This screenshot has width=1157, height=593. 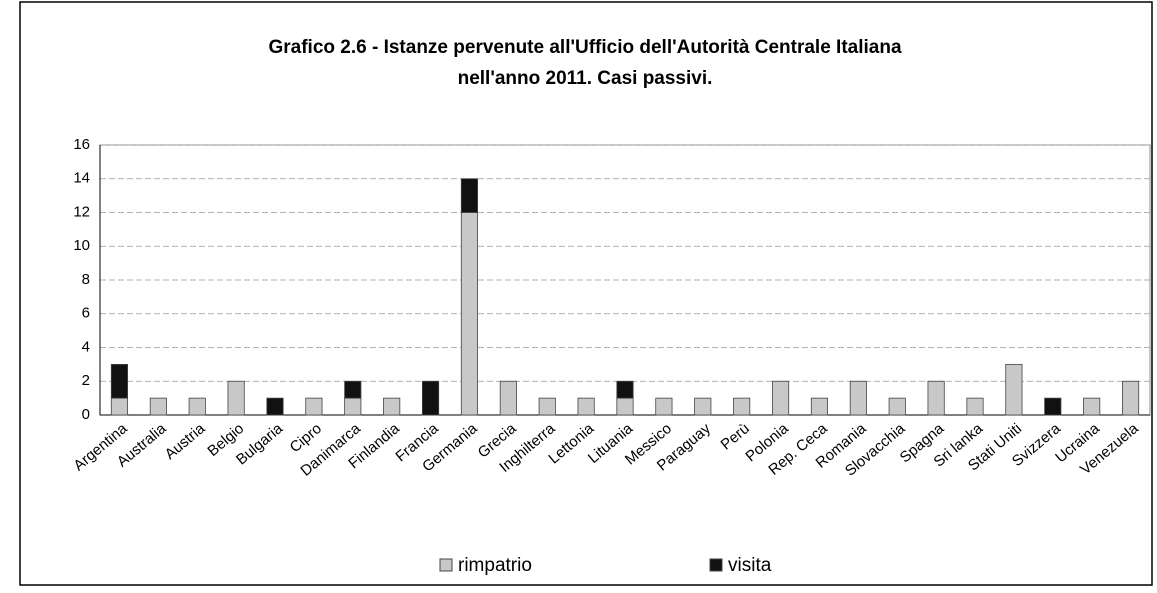 I want to click on y-tick-label: 14, so click(x=81, y=178).